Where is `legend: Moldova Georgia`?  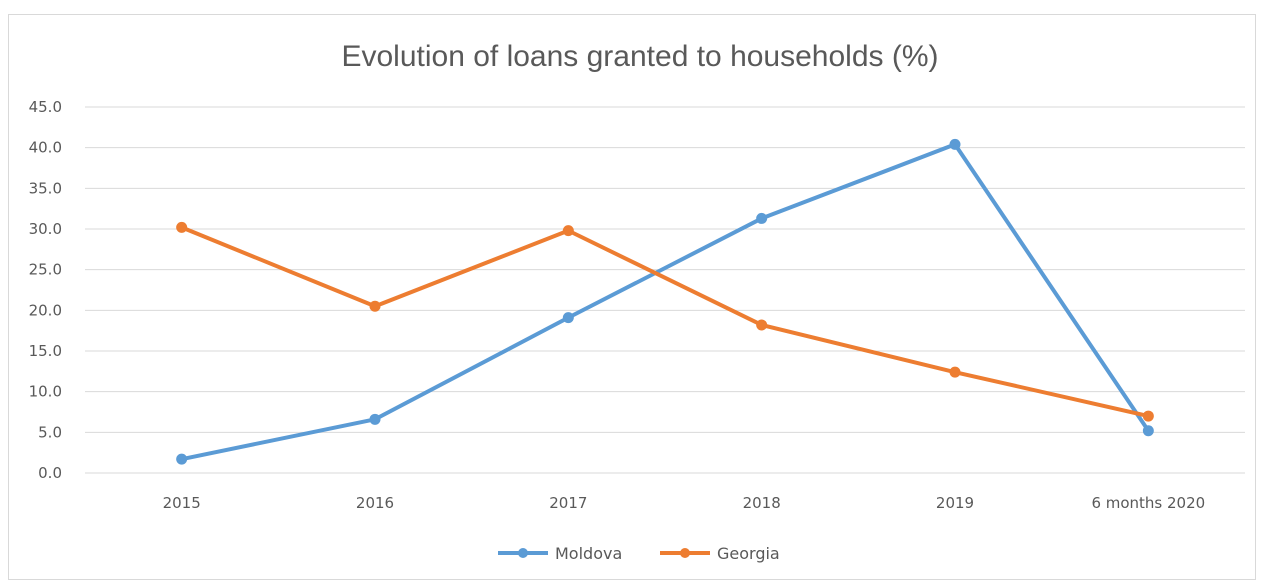
legend: Moldova Georgia is located at coordinates (639, 553).